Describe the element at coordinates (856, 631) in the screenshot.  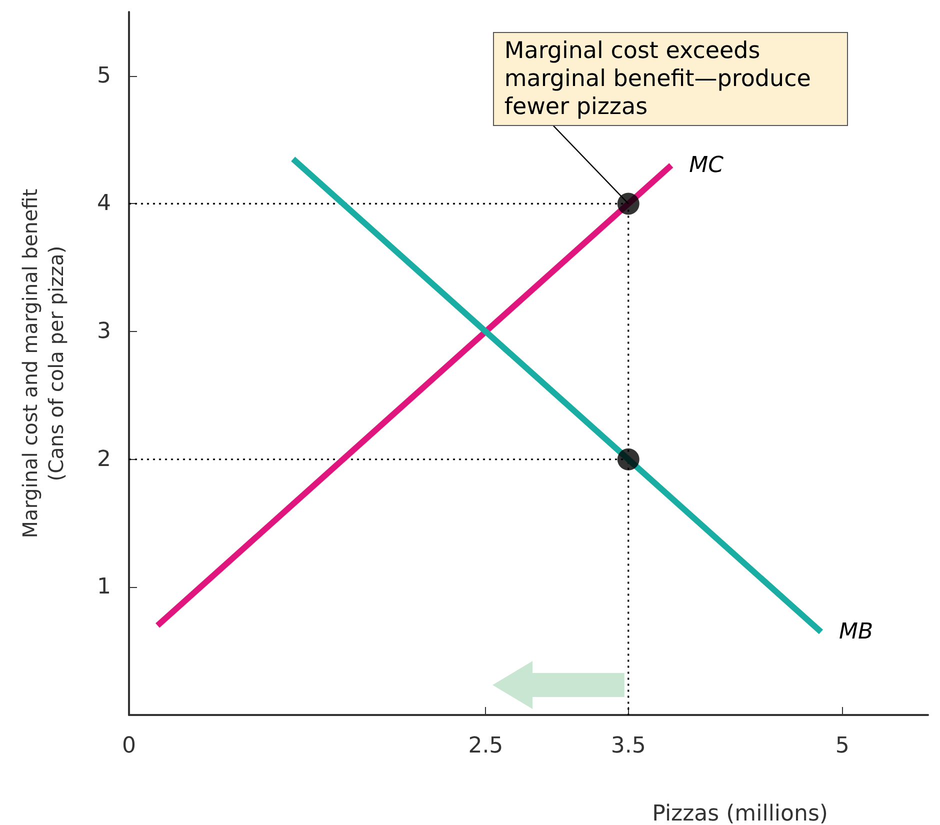
I see `series-label: MB` at that location.